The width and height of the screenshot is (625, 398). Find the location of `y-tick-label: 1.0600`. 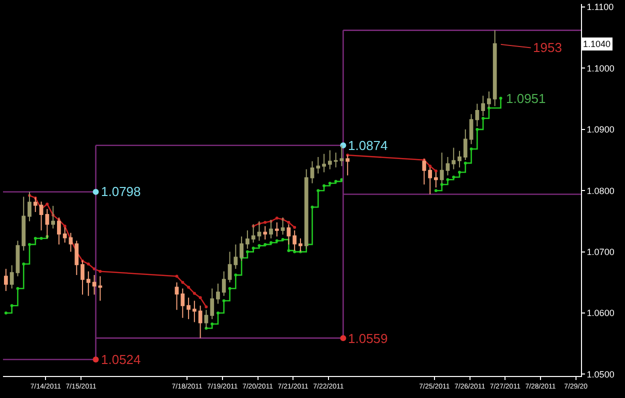

y-tick-label: 1.0600 is located at coordinates (600, 313).